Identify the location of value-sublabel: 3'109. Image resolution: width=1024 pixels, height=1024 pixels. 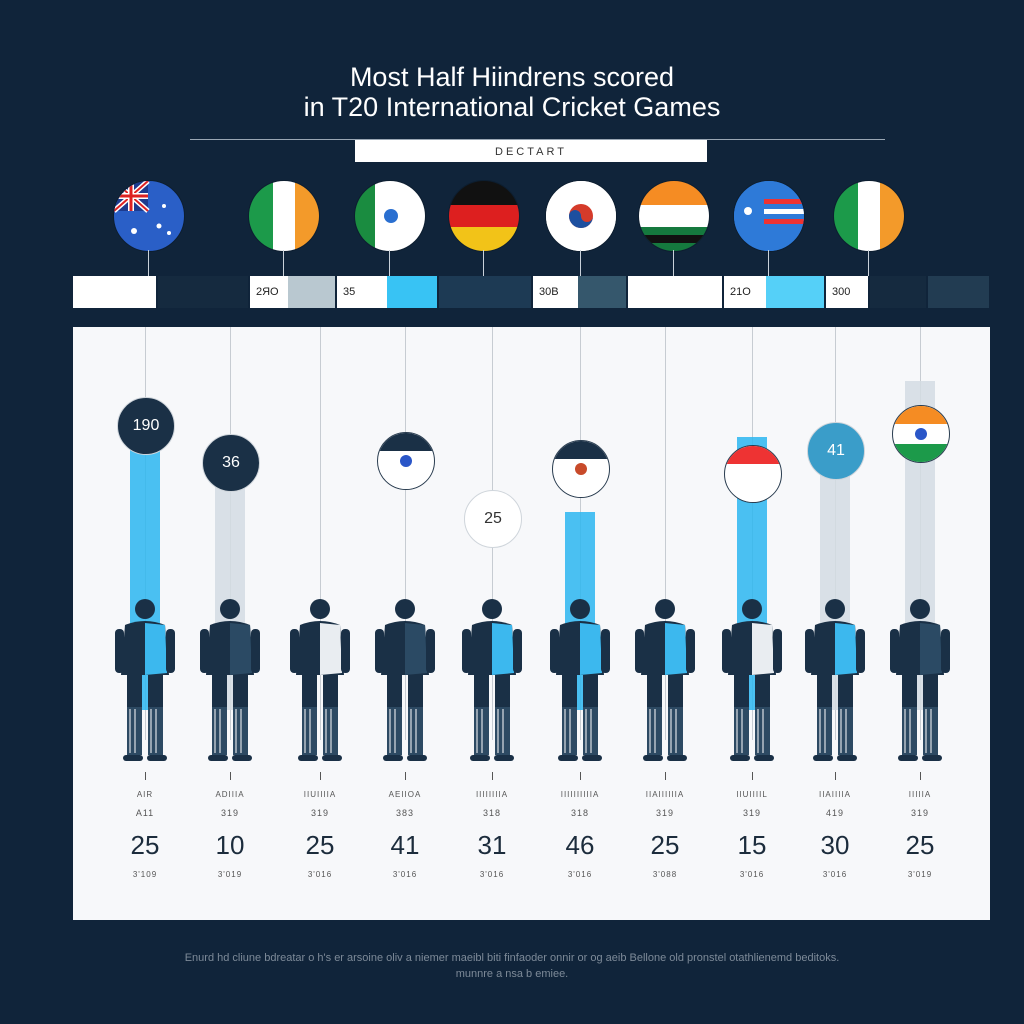
(145, 874).